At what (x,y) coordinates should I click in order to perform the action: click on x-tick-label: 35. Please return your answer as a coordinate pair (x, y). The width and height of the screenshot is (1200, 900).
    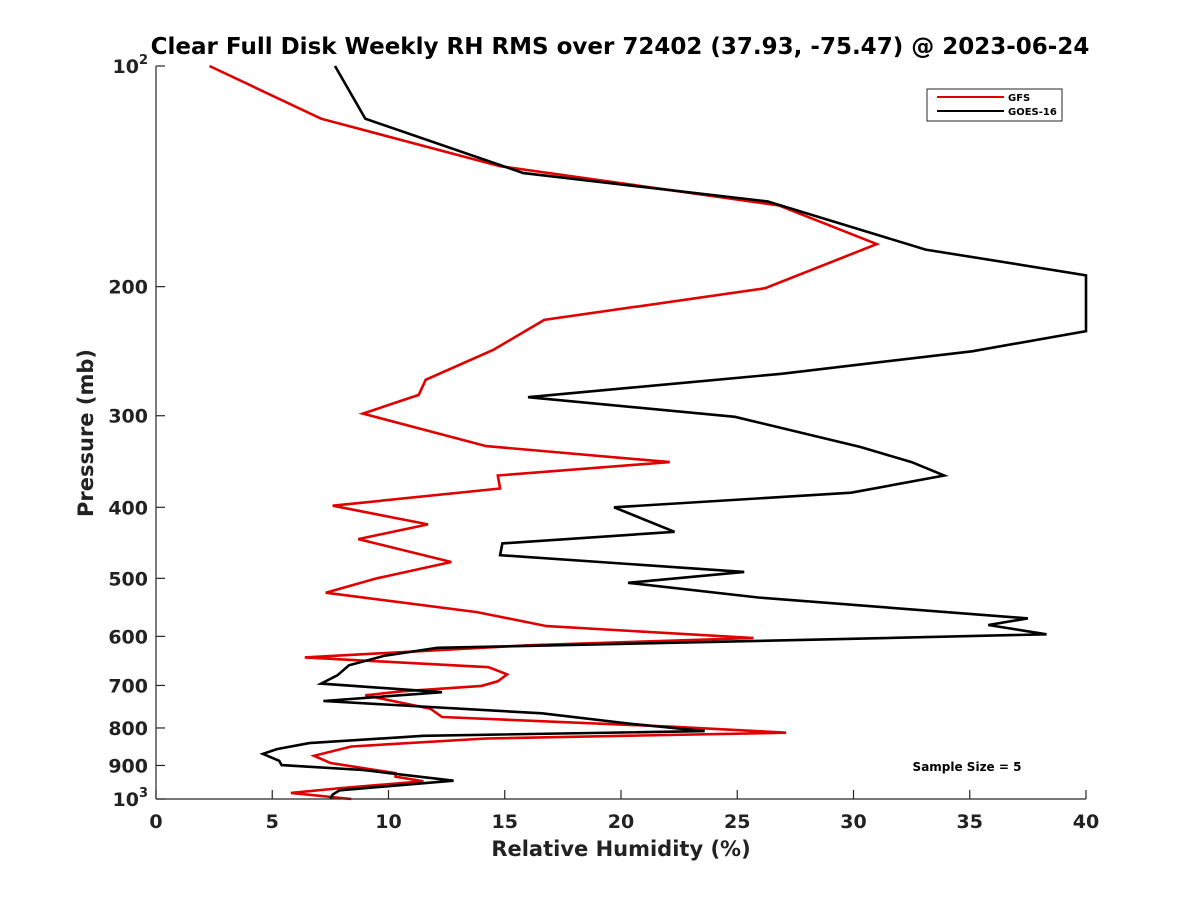
    Looking at the image, I should click on (970, 822).